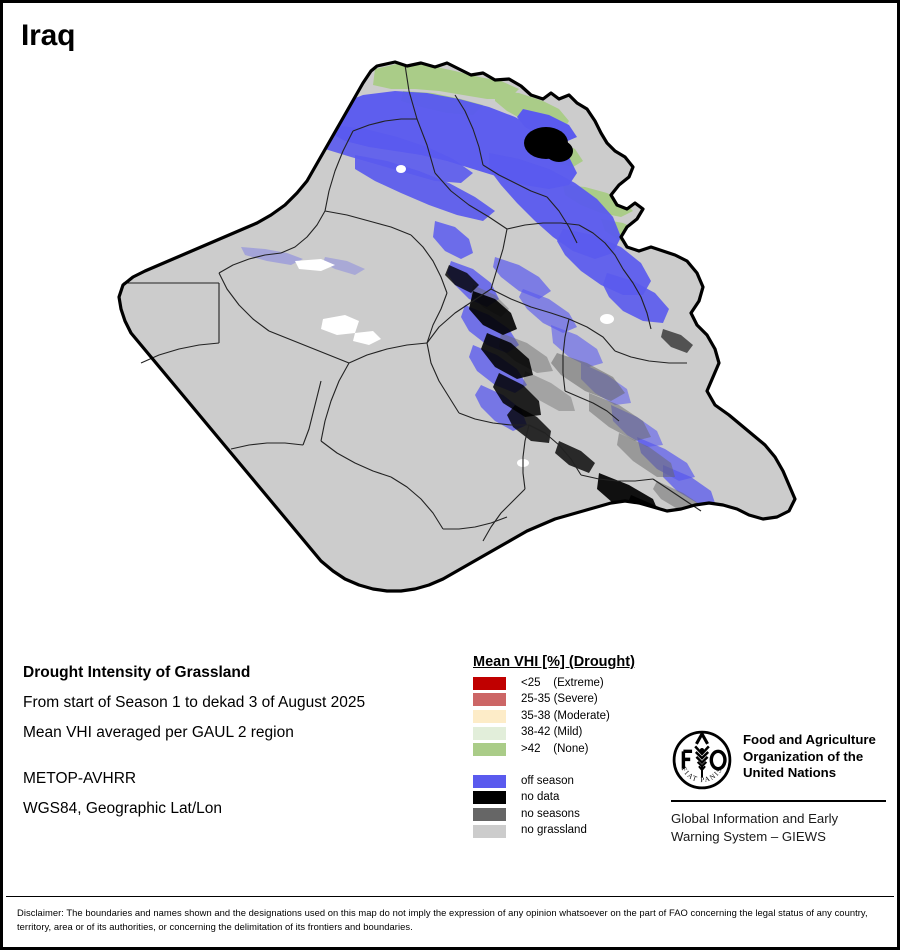  What do you see at coordinates (550, 813) in the screenshot?
I see `legend-label-no-seasons: no seasons` at bounding box center [550, 813].